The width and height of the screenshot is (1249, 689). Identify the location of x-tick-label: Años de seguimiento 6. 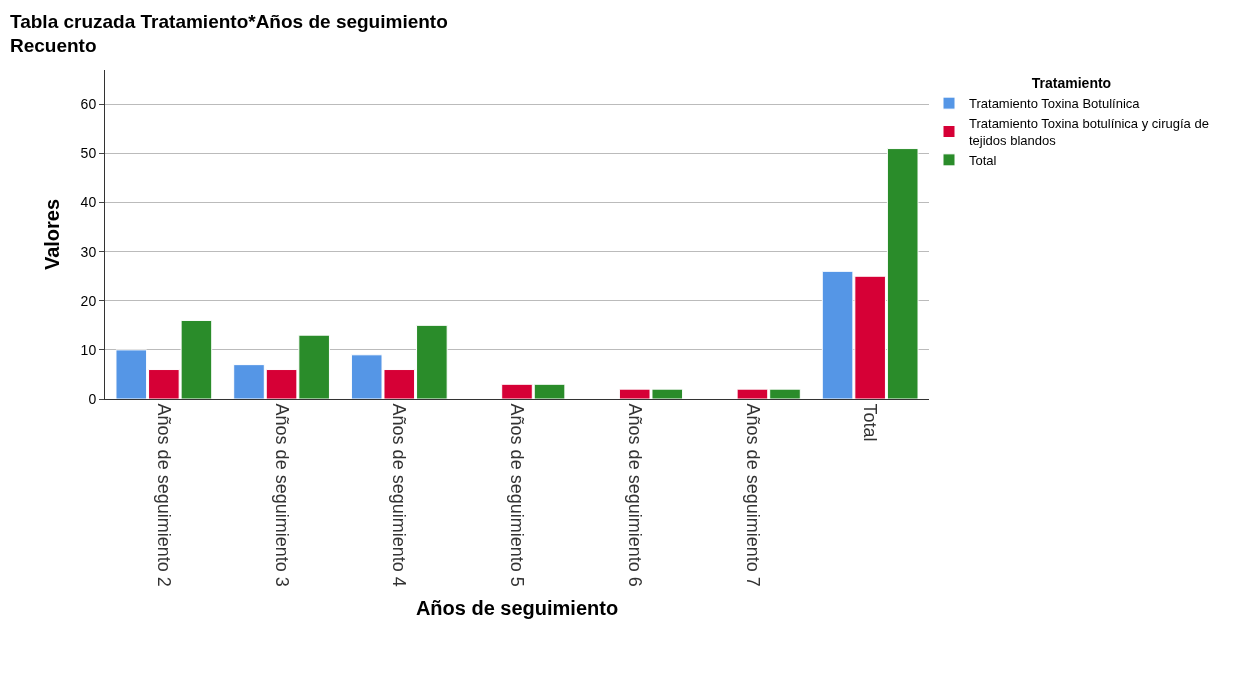
(634, 495).